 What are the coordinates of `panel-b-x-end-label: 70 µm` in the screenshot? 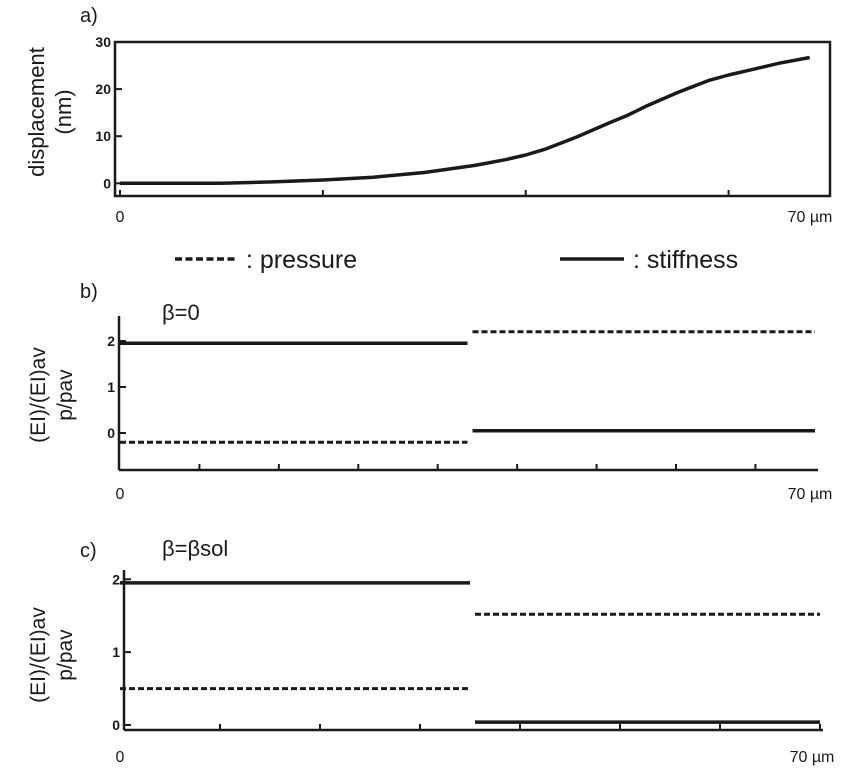 It's located at (810, 494).